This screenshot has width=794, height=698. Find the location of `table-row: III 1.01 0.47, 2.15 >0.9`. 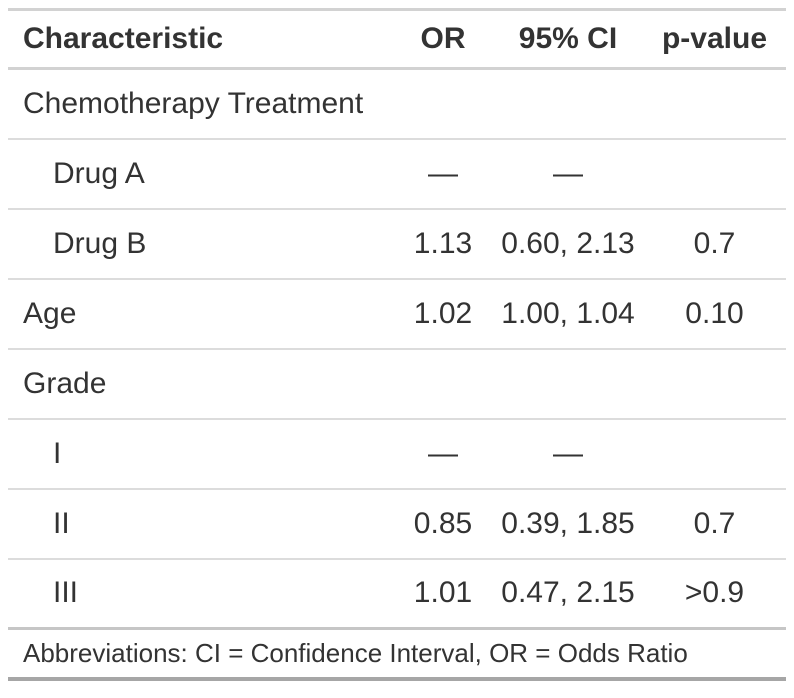

table-row: III 1.01 0.47, 2.15 >0.9 is located at coordinates (397, 593).